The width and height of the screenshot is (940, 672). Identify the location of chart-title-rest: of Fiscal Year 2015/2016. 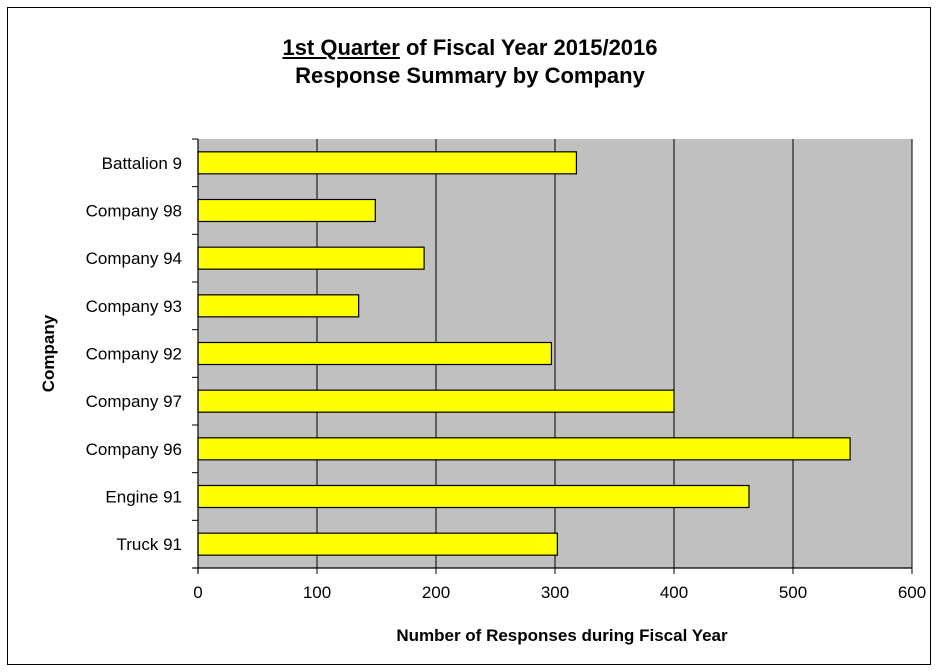
(528, 47).